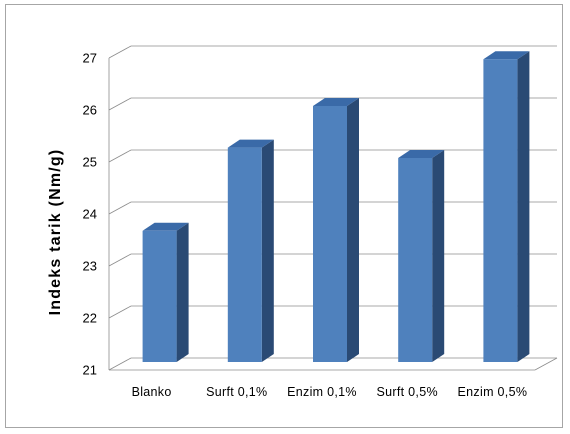  What do you see at coordinates (152, 392) in the screenshot?
I see `x-category-label: Blanko` at bounding box center [152, 392].